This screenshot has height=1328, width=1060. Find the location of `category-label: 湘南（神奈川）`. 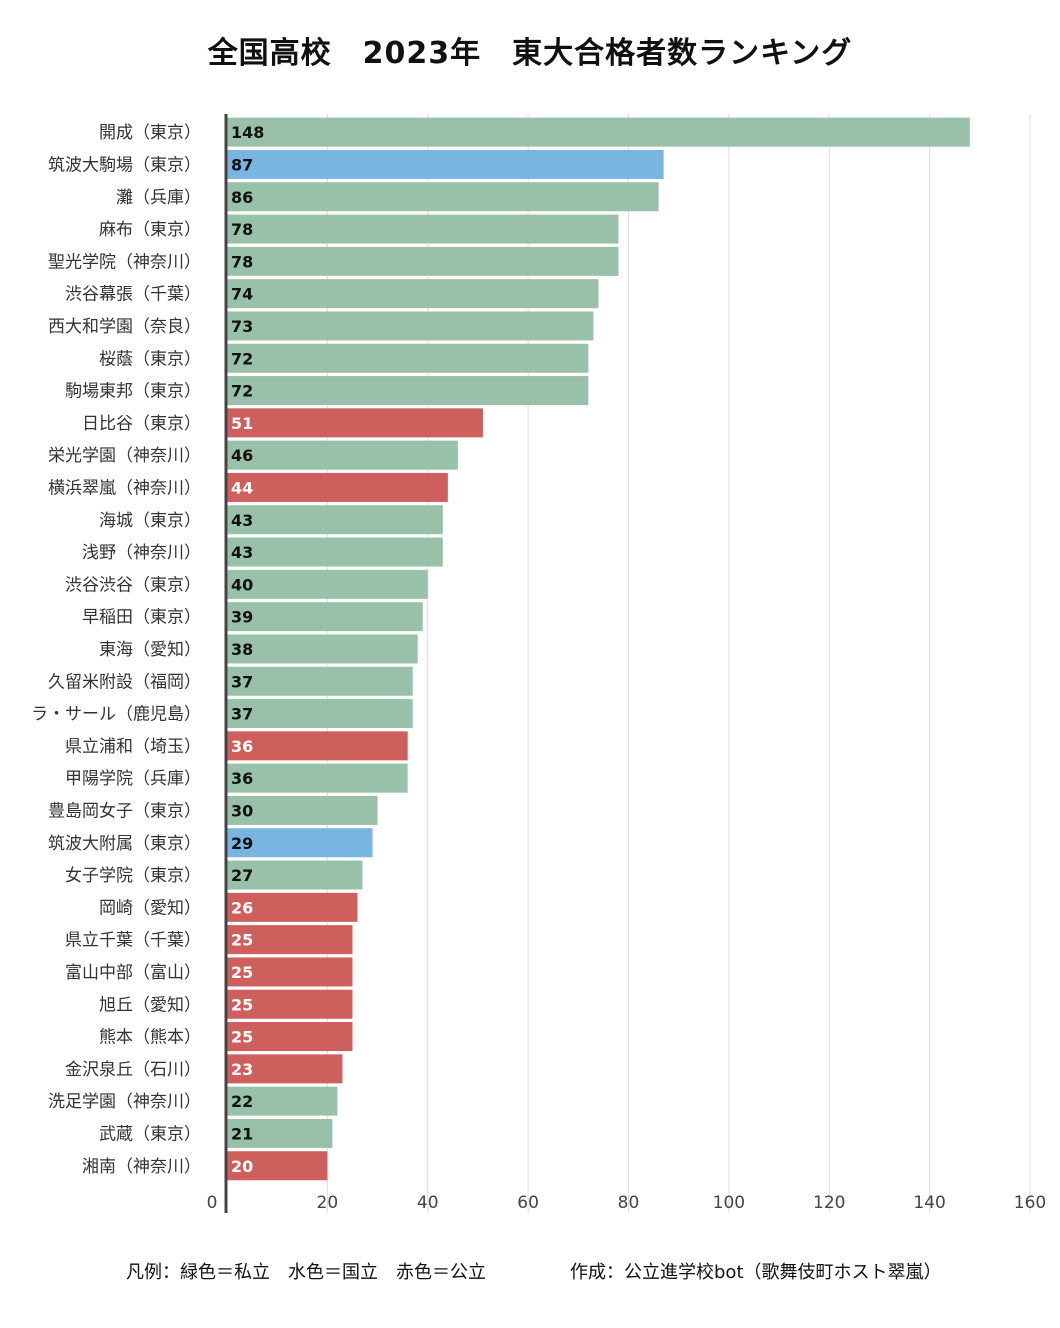

category-label: 湘南（神奈川） is located at coordinates (141, 1167).